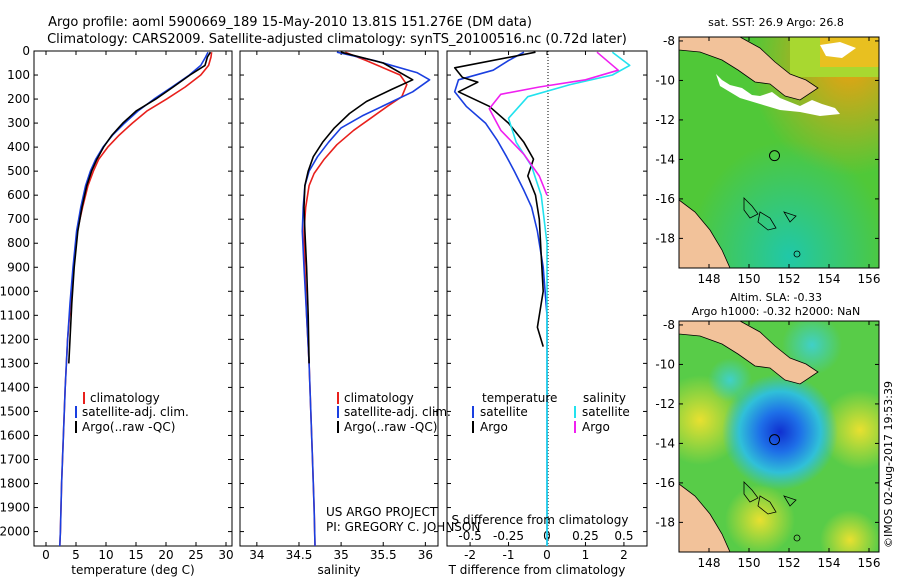 This screenshot has width=900, height=580. I want to click on sla-reef-islands, so click(770, 498).